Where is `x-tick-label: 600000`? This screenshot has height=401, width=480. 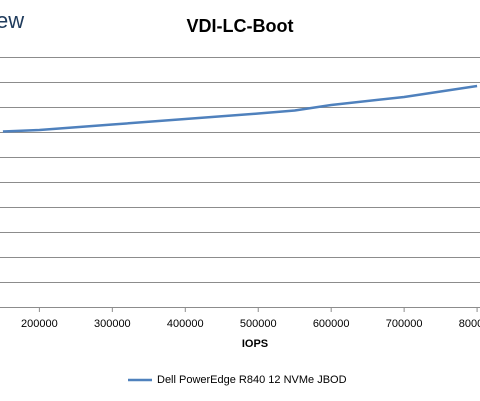 x-tick-label: 600000 is located at coordinates (331, 324).